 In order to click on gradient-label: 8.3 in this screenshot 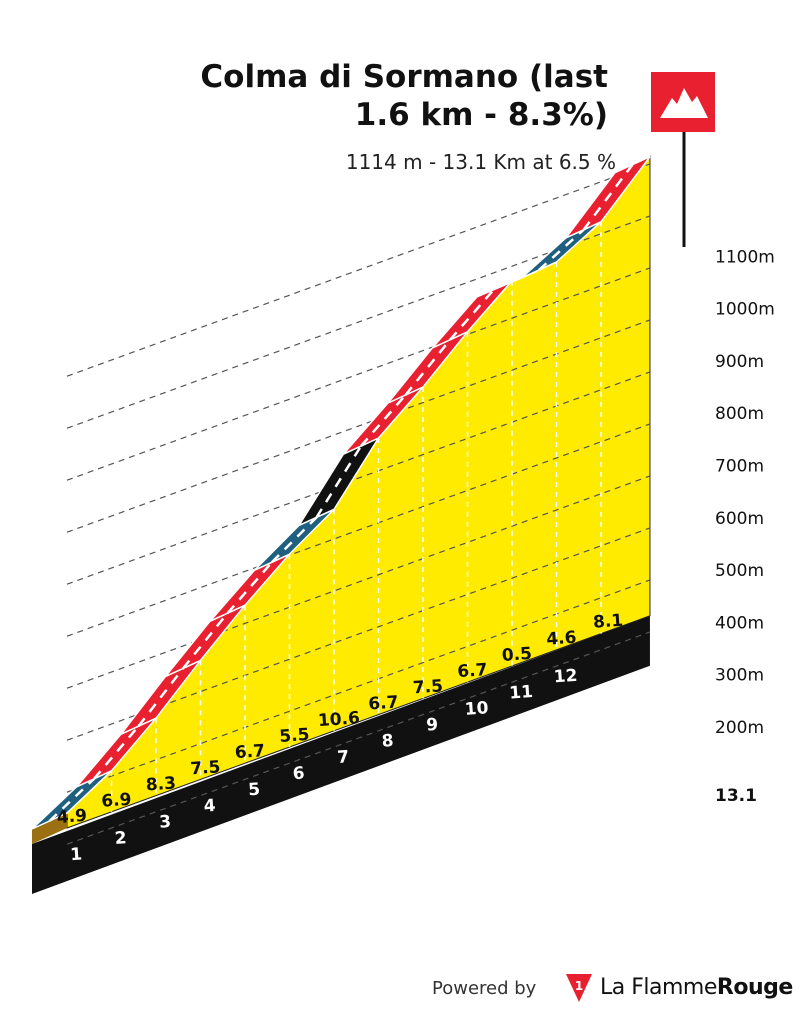, I will do `click(160, 784)`.